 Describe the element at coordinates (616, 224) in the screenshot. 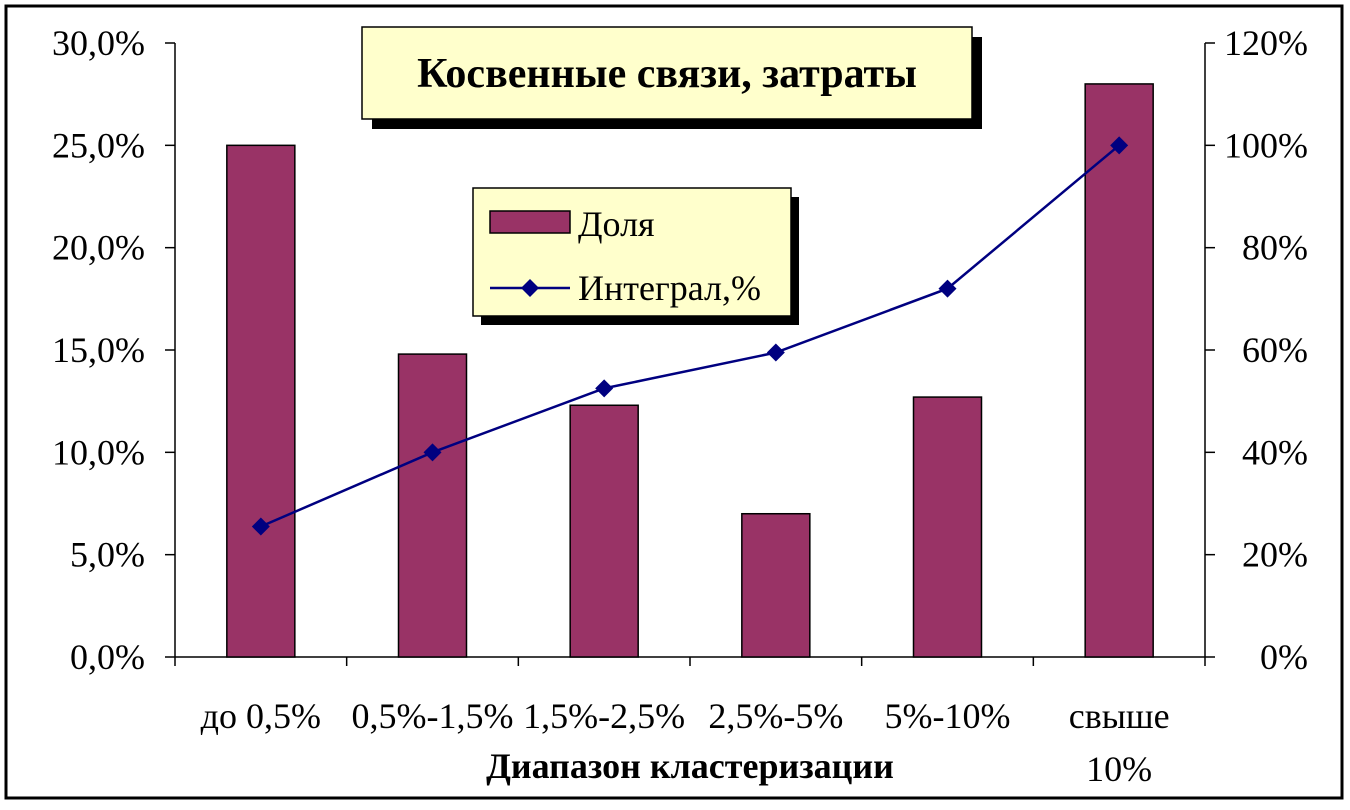

I see `legend-label-bar: Доля` at that location.